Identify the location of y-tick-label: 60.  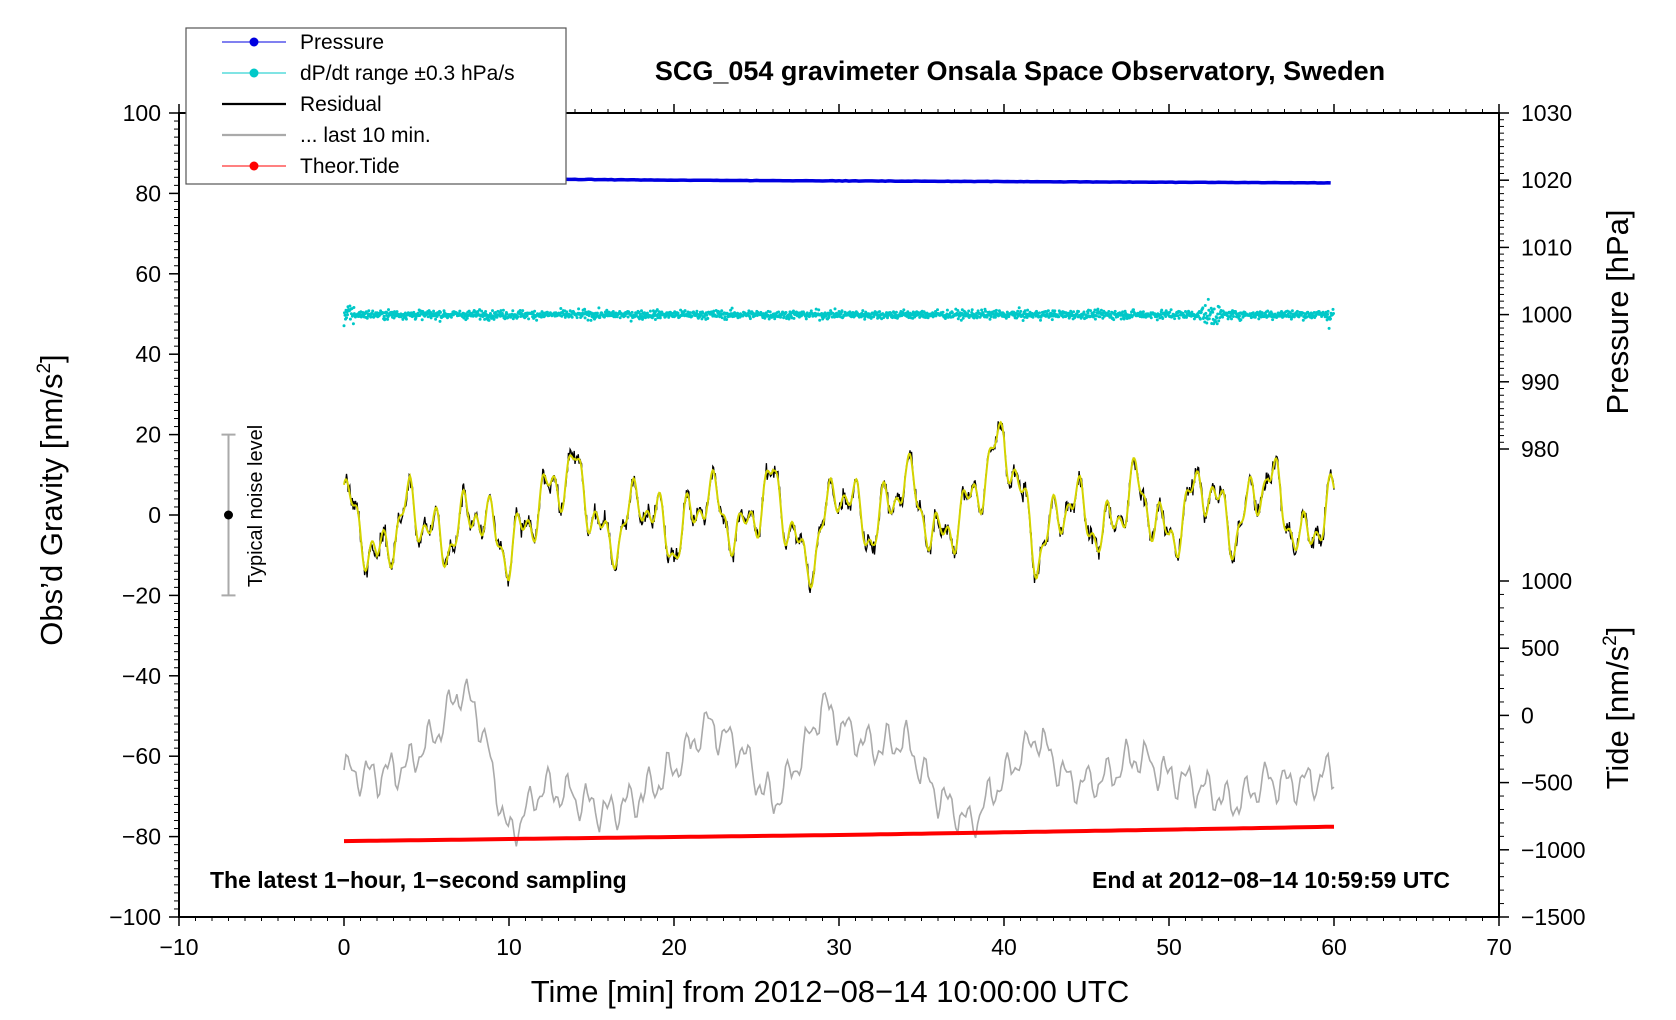
(148, 274).